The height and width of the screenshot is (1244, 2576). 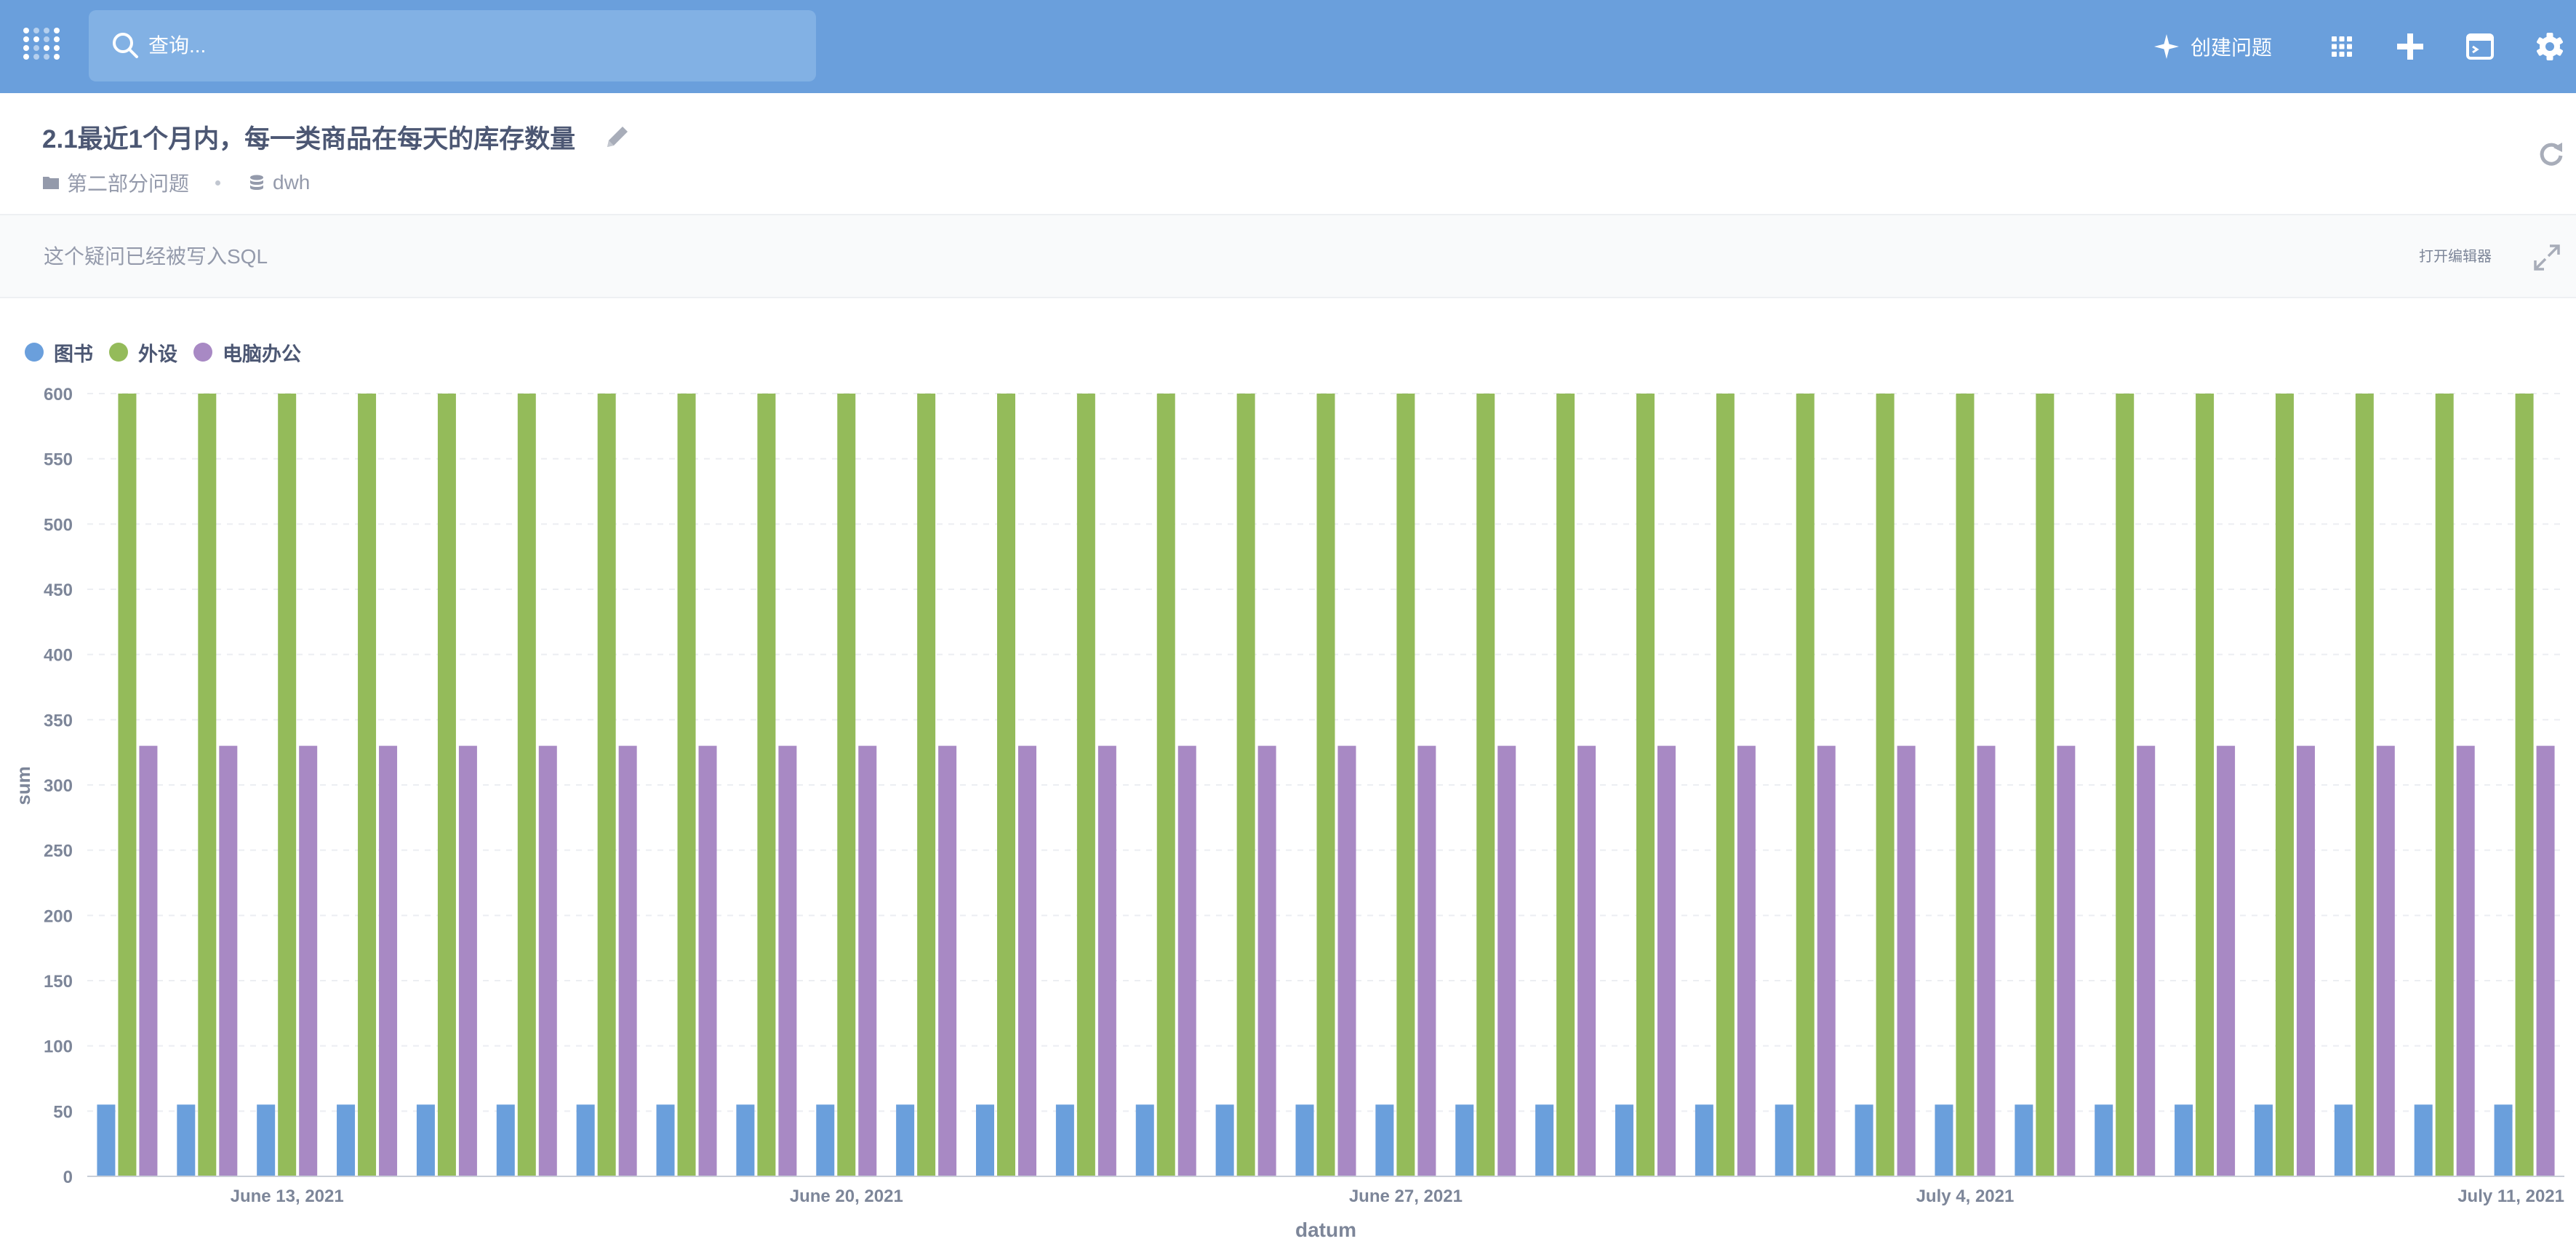 I want to click on legend-label: 外设, so click(x=157, y=354).